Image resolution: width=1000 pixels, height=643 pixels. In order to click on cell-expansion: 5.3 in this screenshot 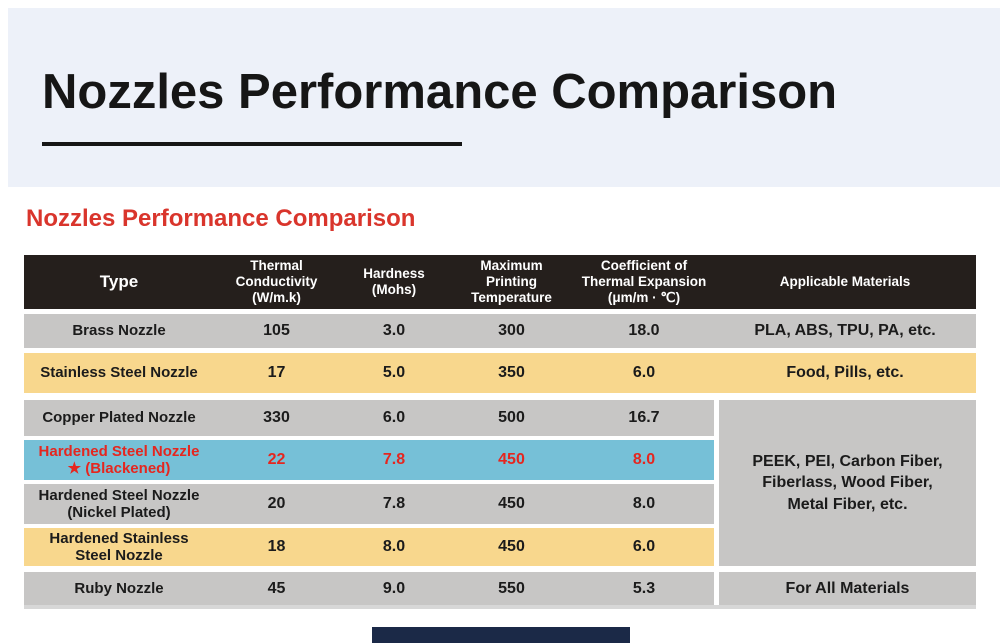, I will do `click(644, 588)`.